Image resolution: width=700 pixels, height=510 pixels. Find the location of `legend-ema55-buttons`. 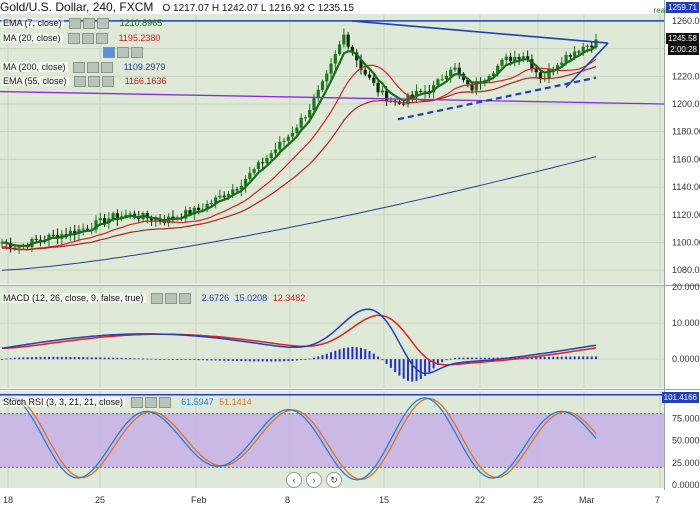

legend-ema55-buttons is located at coordinates (95, 82).